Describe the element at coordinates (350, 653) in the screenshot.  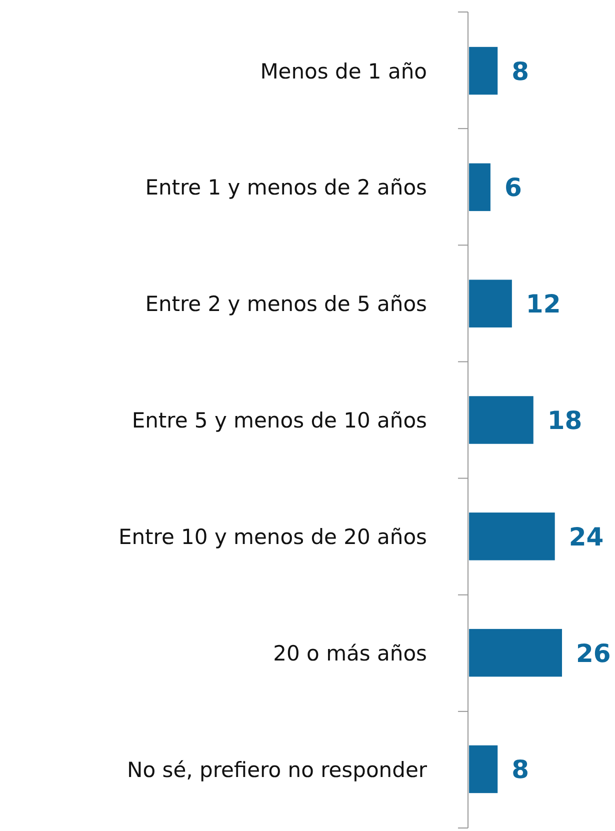
I see `y-tick-label: 20 o más años` at that location.